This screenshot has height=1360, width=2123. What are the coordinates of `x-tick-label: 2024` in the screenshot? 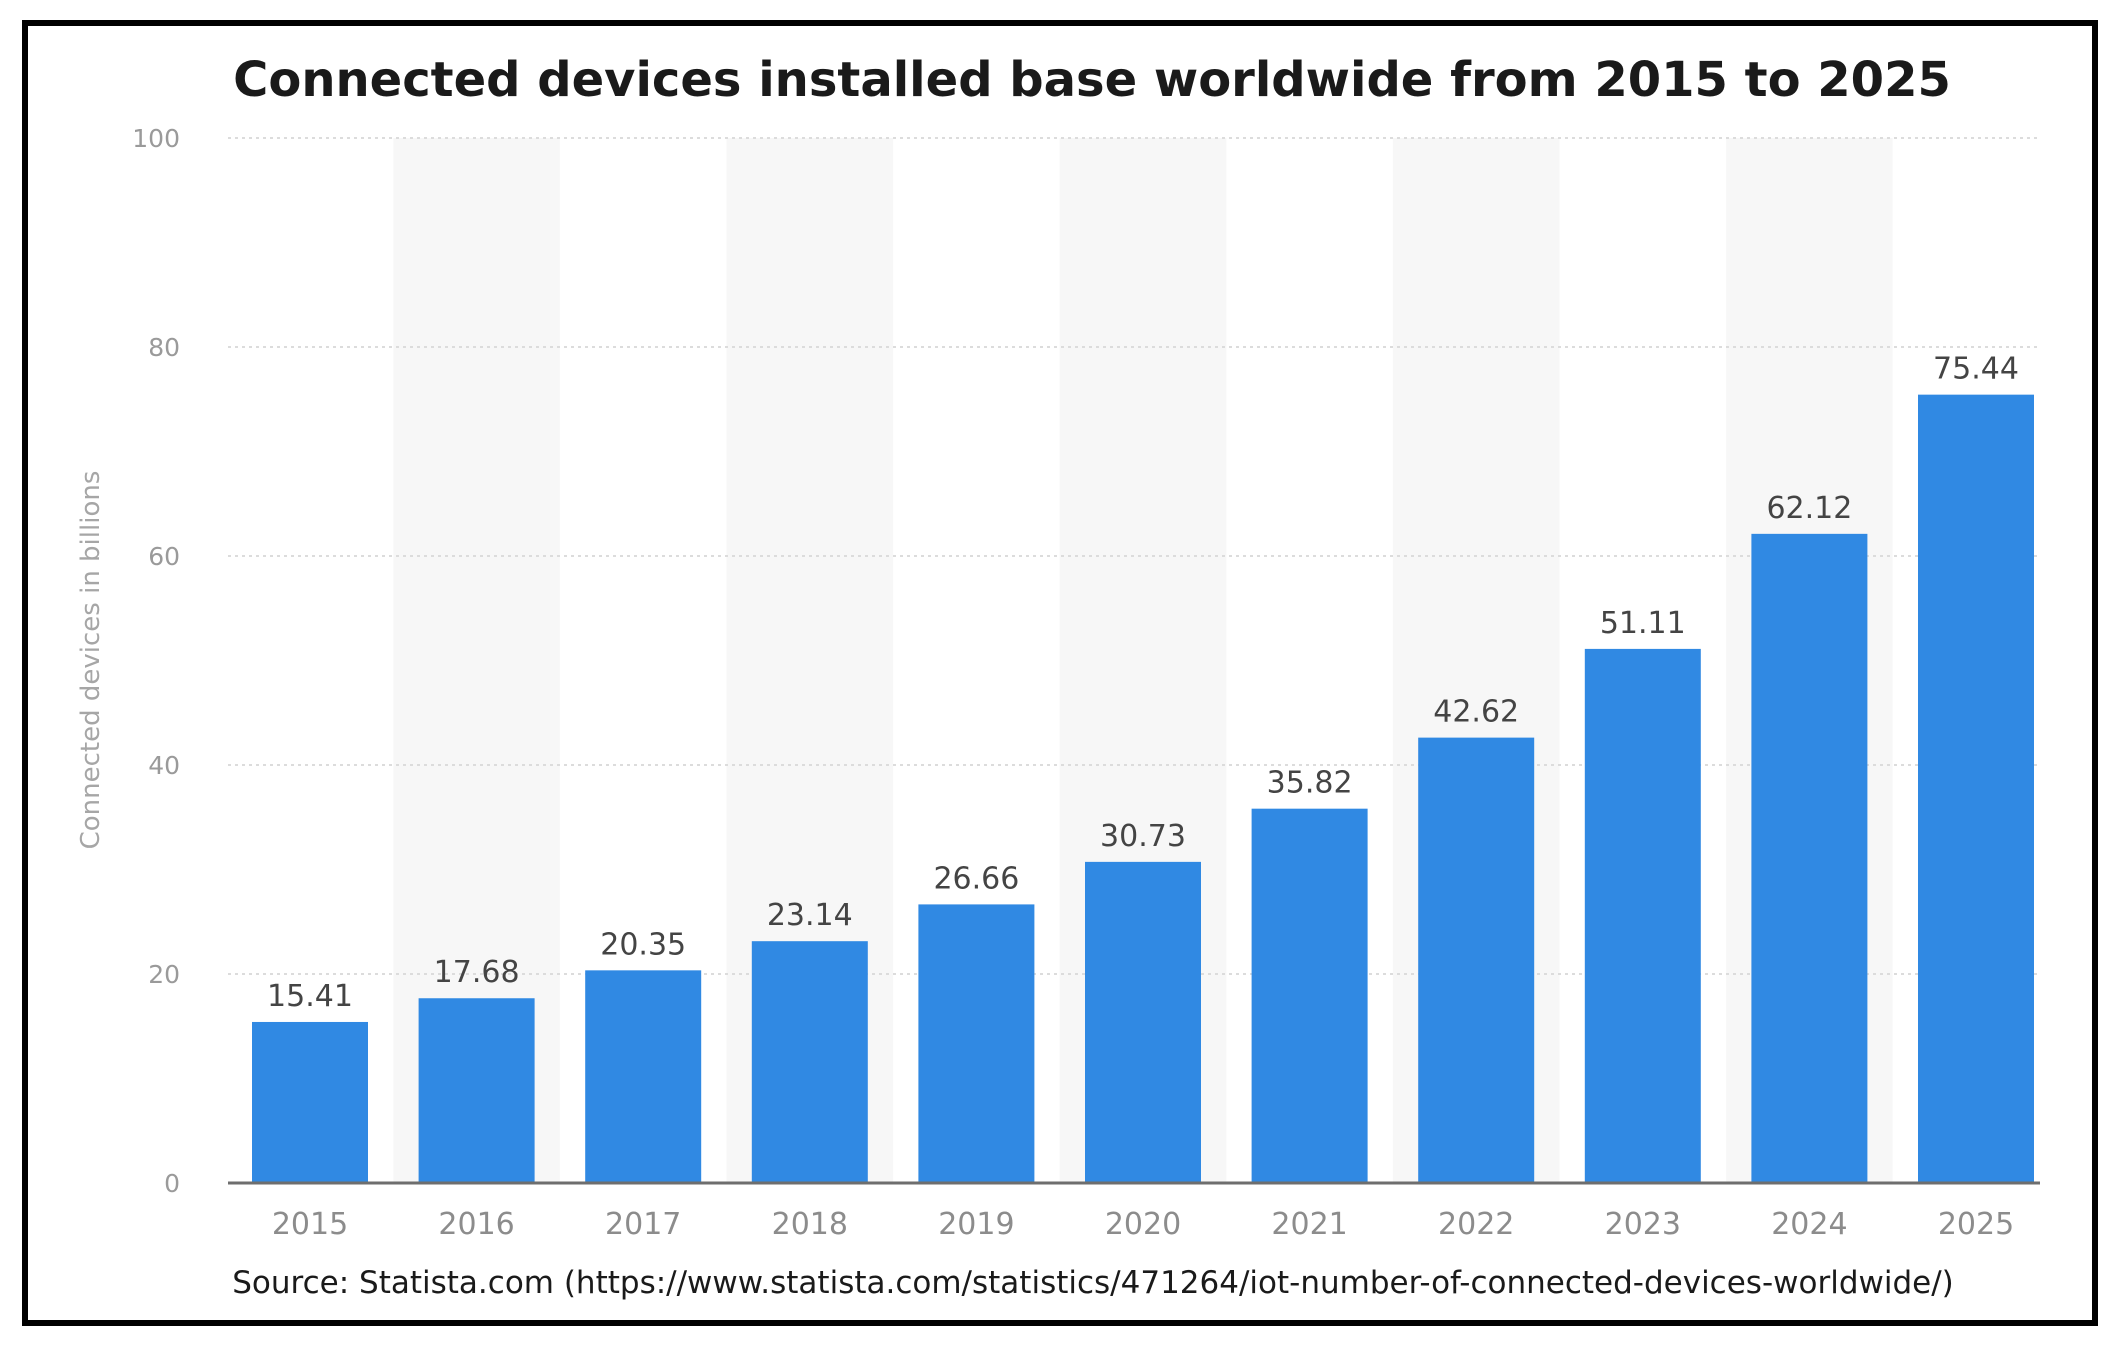 It's located at (1809, 1224).